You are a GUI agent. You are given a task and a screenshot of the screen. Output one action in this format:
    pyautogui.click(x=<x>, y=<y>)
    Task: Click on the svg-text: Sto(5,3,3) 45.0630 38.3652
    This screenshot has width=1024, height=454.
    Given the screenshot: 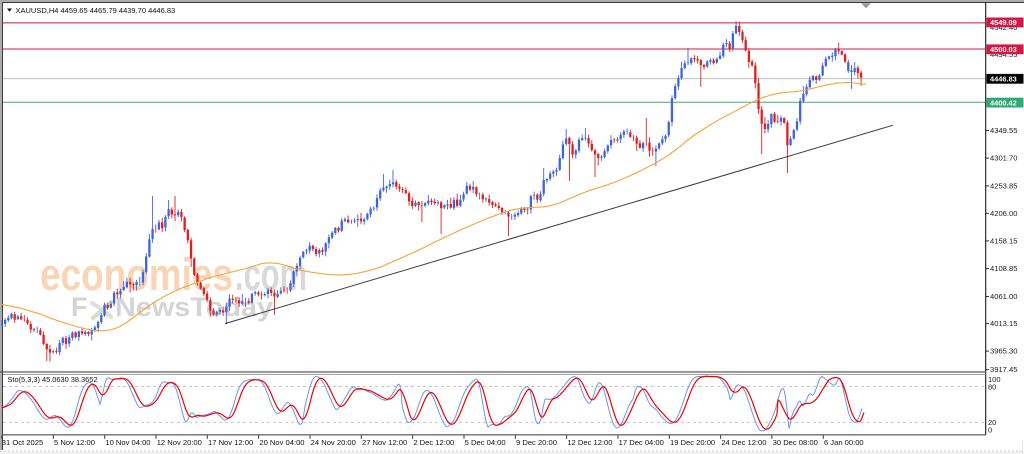 What is the action you would take?
    pyautogui.click(x=53, y=379)
    